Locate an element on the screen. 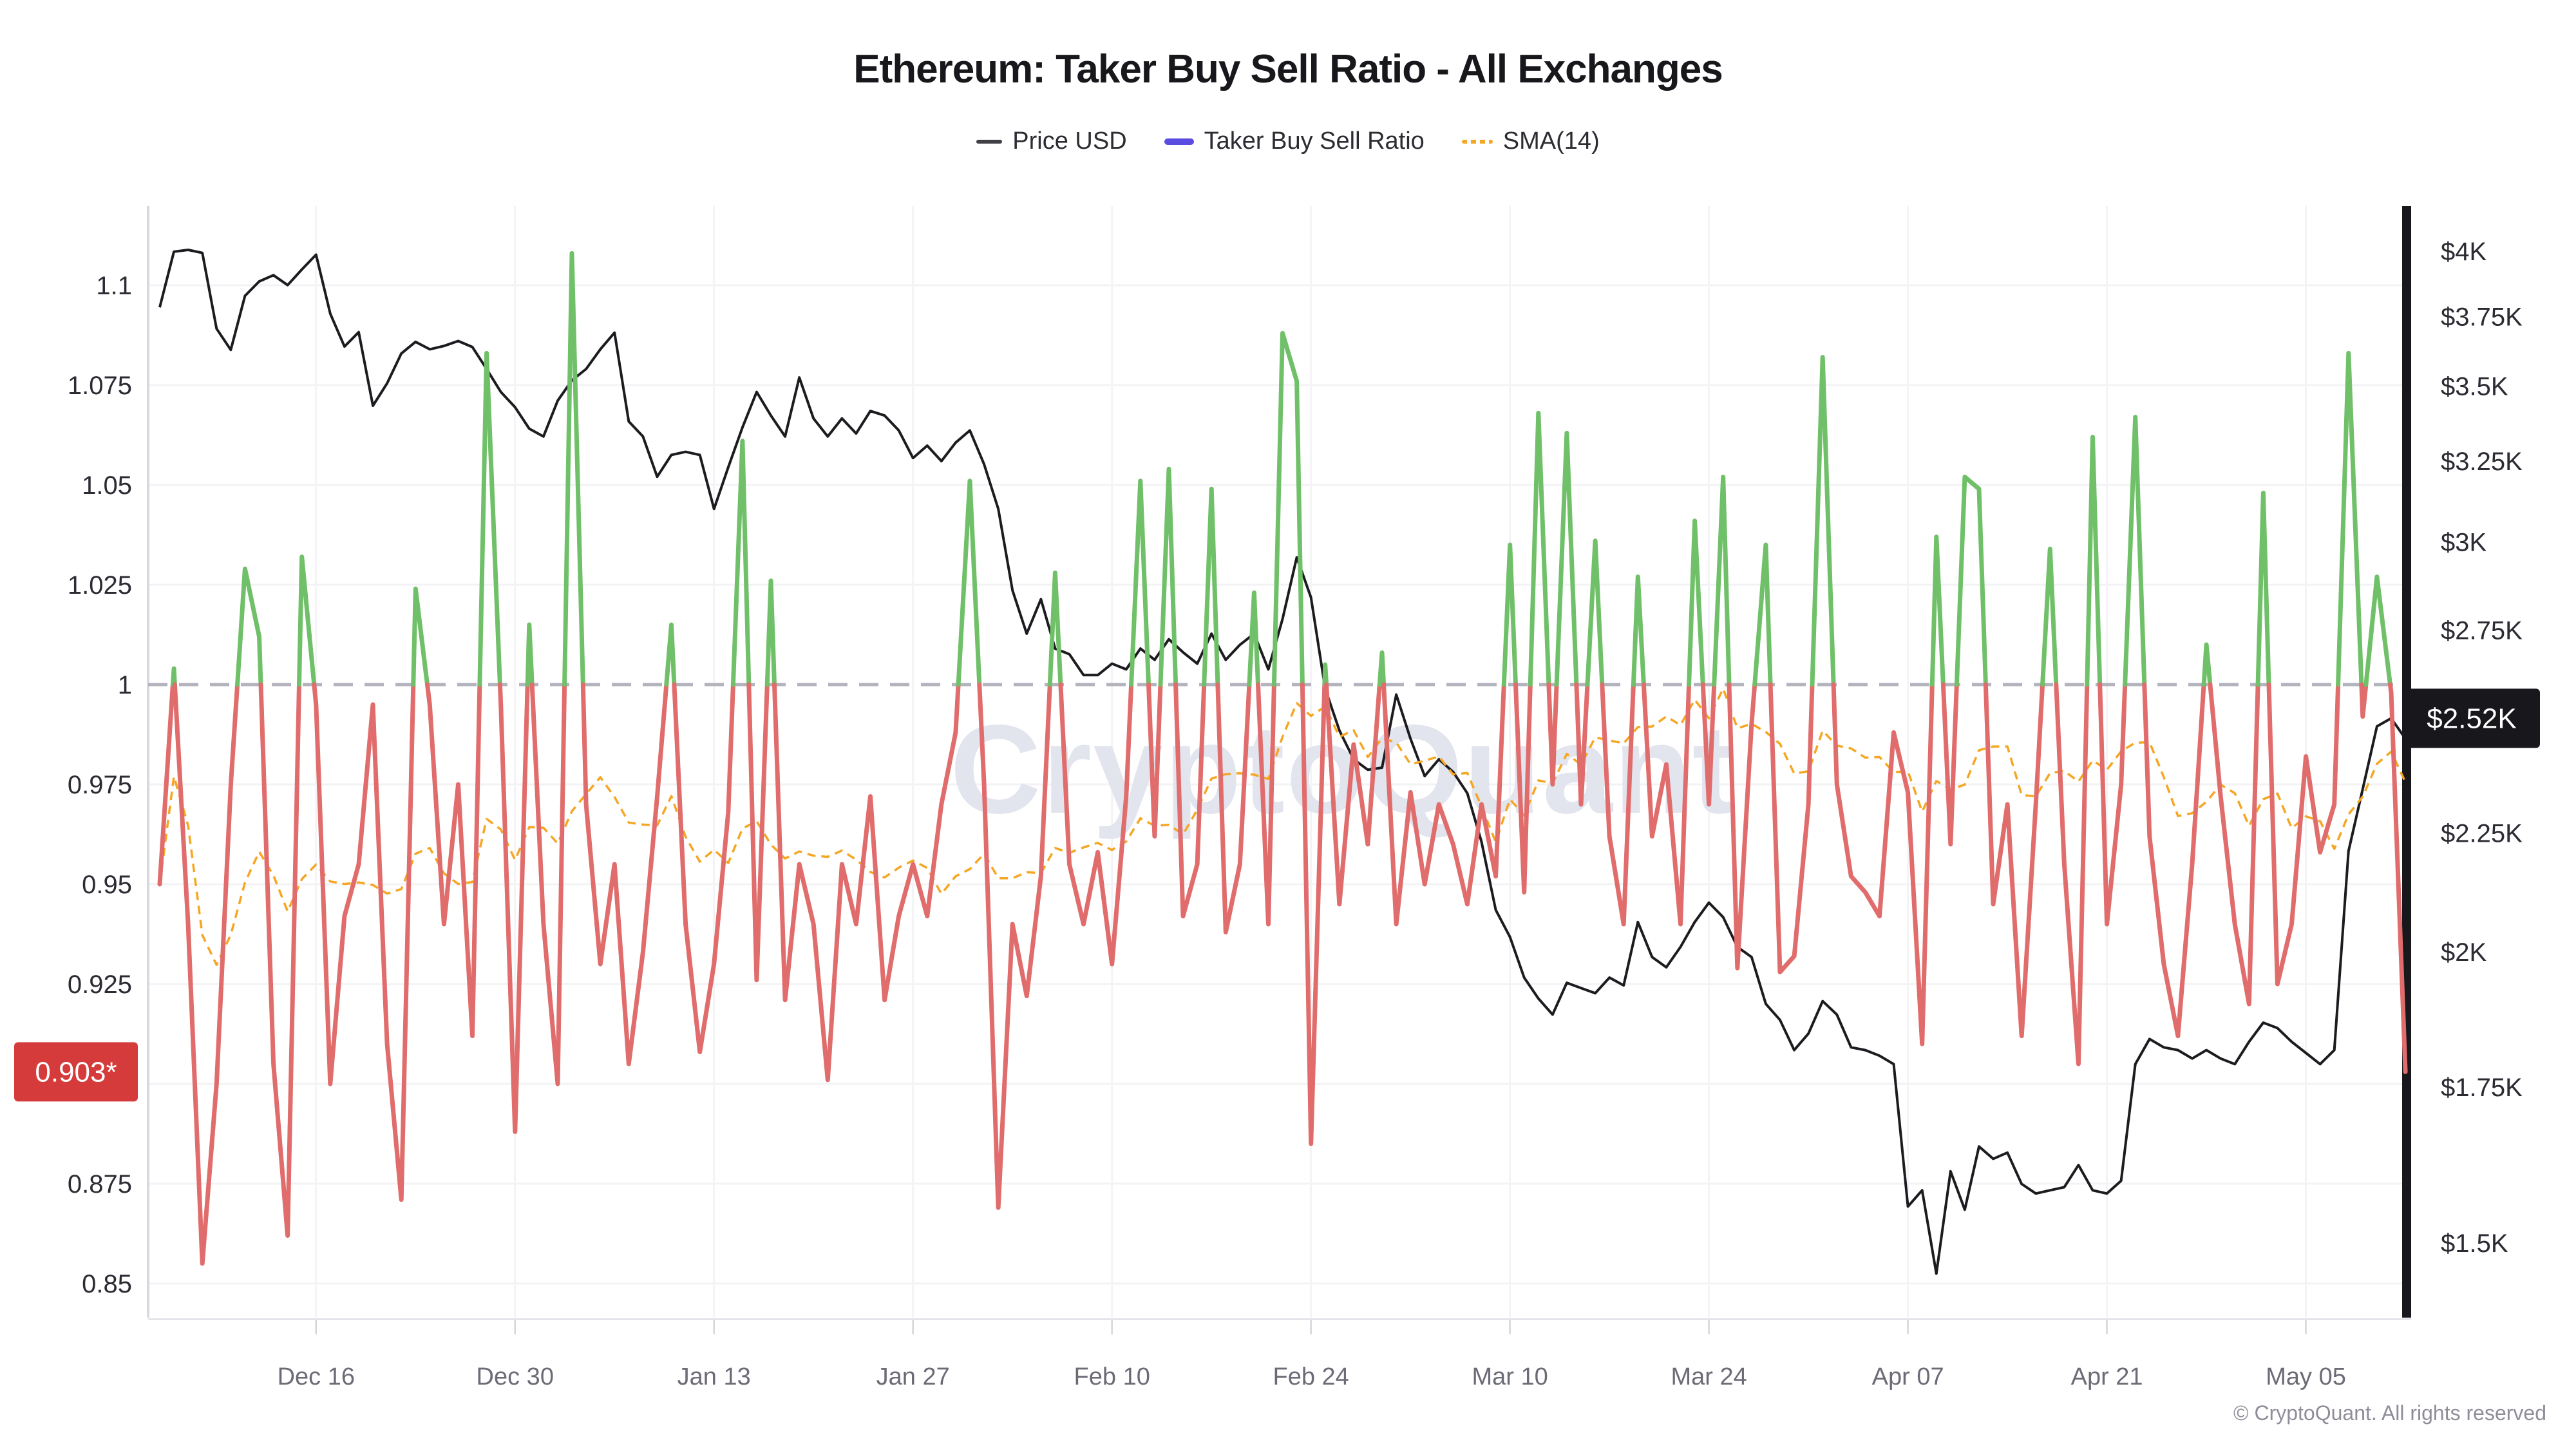 The image size is (2576, 1449). ratio-line-swatch-icon is located at coordinates (1179, 141).